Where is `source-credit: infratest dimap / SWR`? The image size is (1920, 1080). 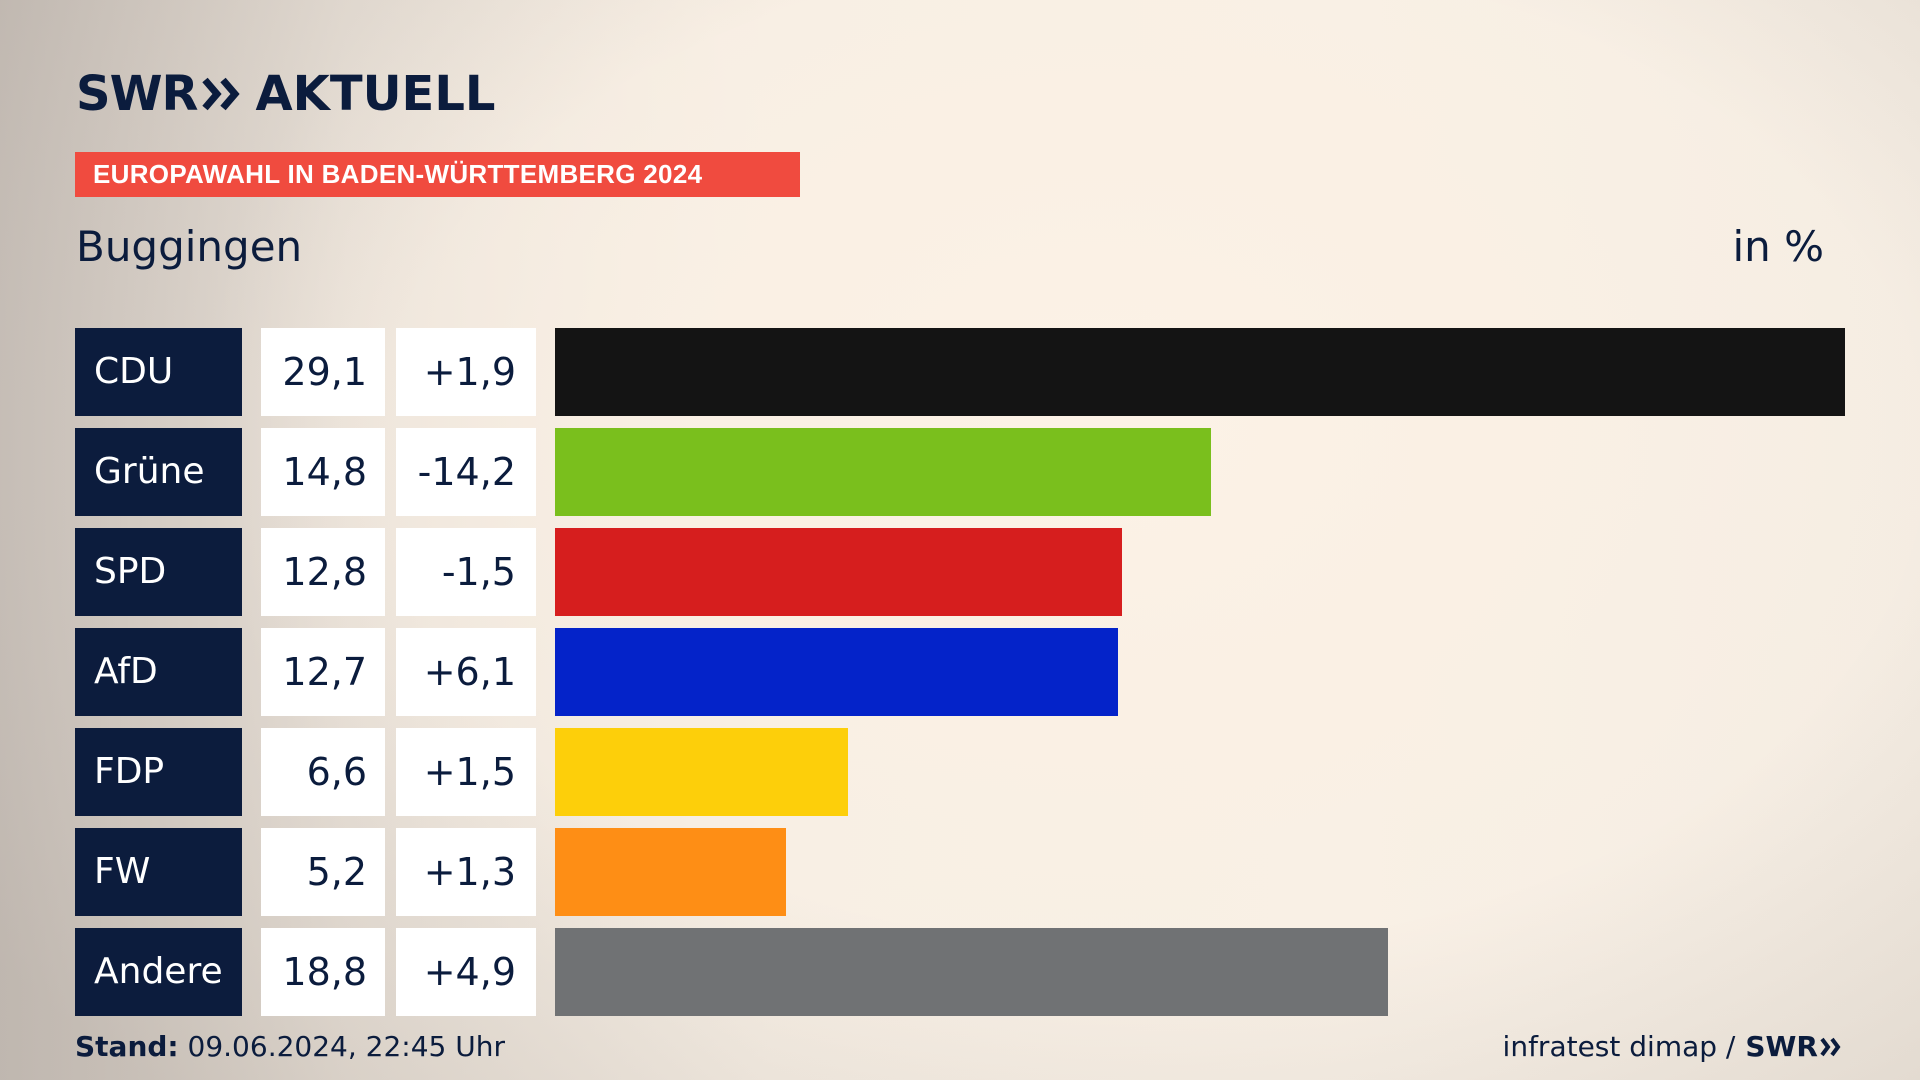 source-credit: infratest dimap / SWR is located at coordinates (1673, 1046).